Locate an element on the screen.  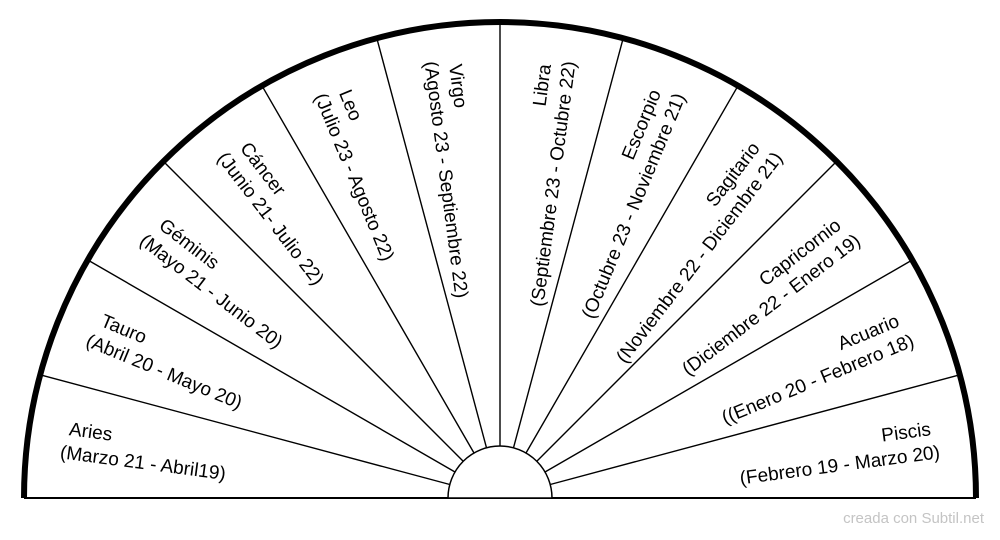
sign-segment-5: Leo(Julio 23 - Agosto 22) is located at coordinates (354, 176).